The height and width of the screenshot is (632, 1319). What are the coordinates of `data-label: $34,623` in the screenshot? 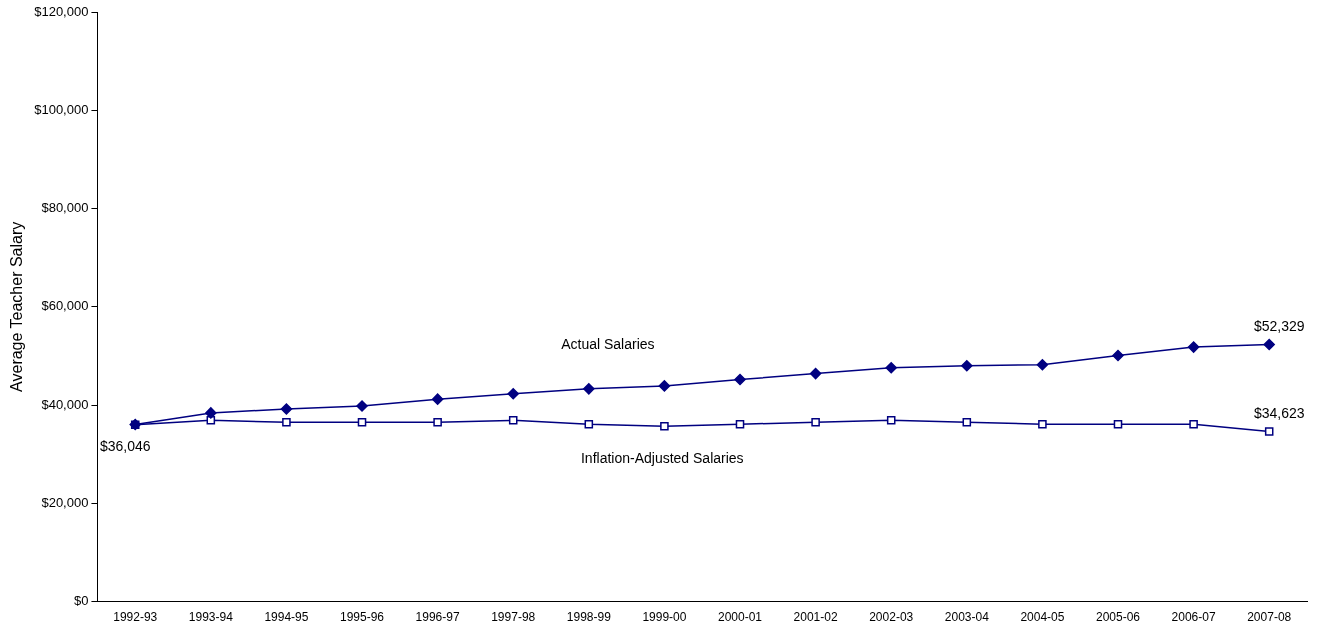 It's located at (1279, 413).